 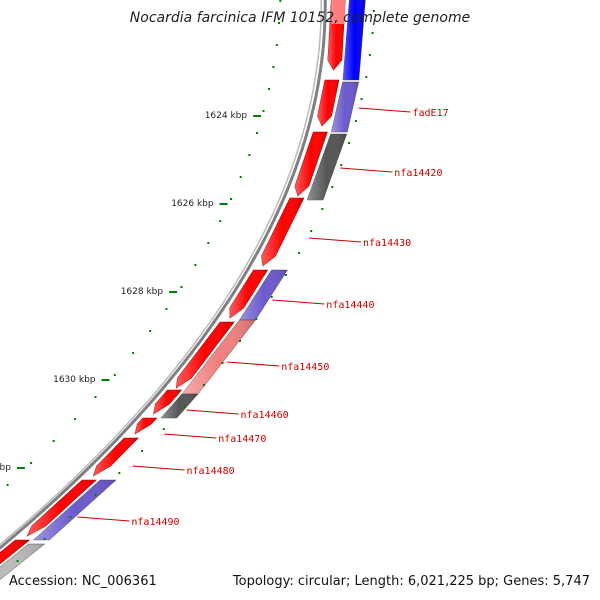 What do you see at coordinates (305, 367) in the screenshot?
I see `gene-label: nfa14450` at bounding box center [305, 367].